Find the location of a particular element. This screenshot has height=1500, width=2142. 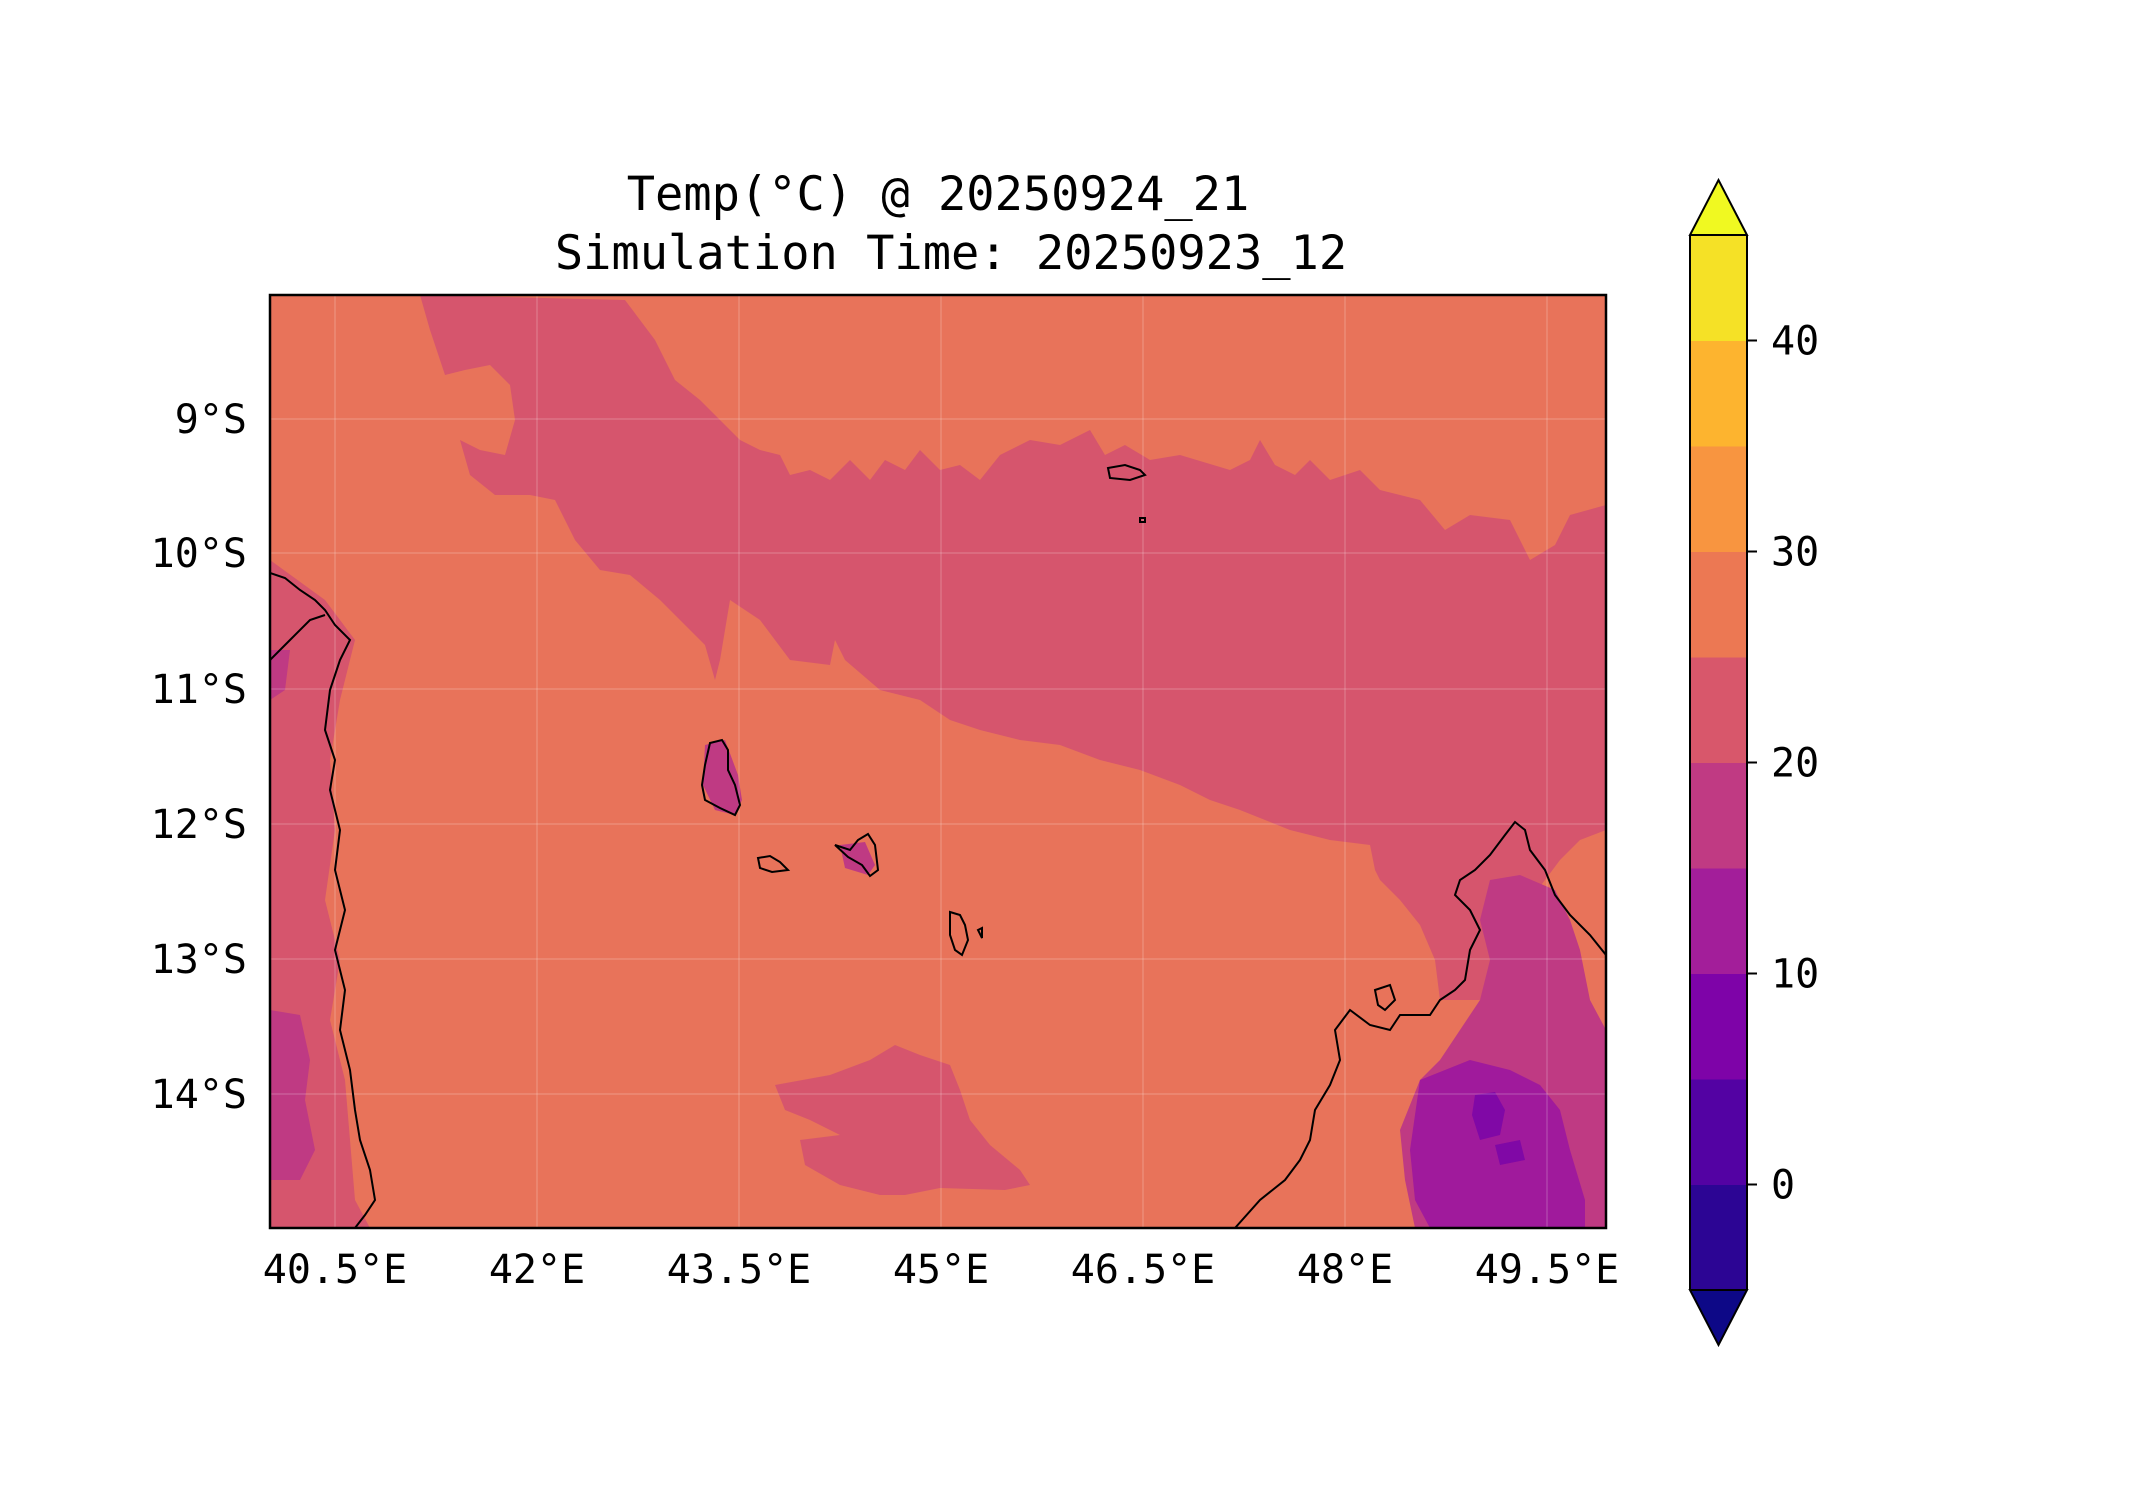

colorbar-tick-label: 10 is located at coordinates (1795, 975).